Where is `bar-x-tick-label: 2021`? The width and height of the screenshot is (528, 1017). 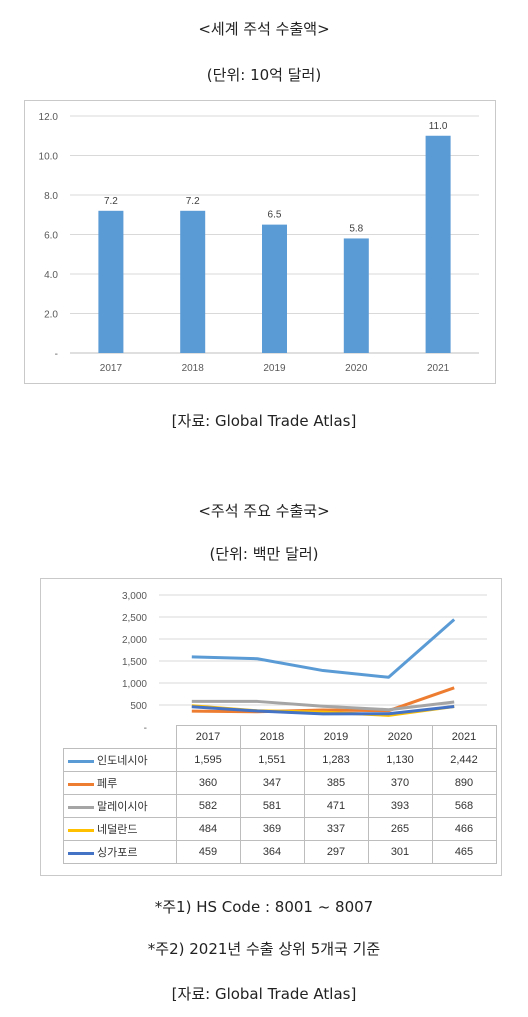
bar-x-tick-label: 2021 is located at coordinates (438, 368).